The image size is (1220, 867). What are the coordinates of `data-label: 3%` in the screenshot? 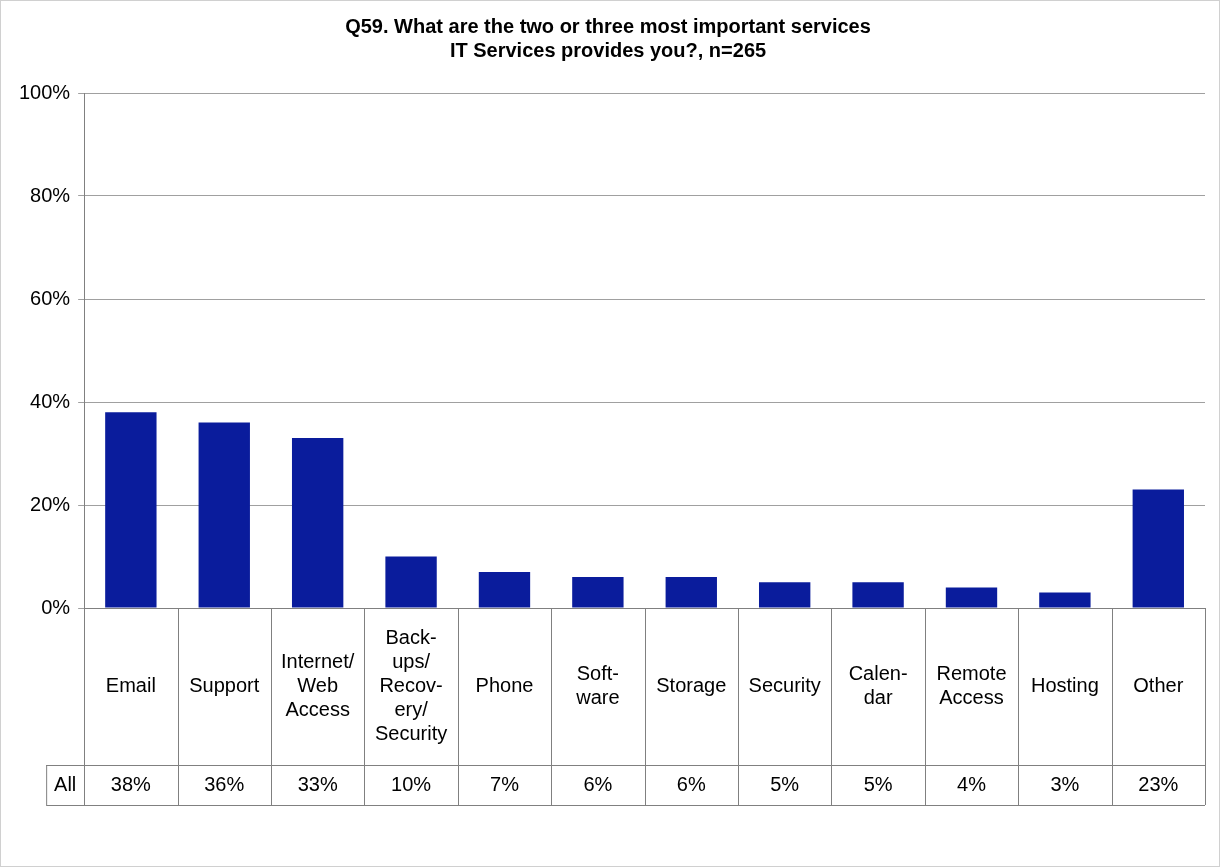 It's located at (1065, 783).